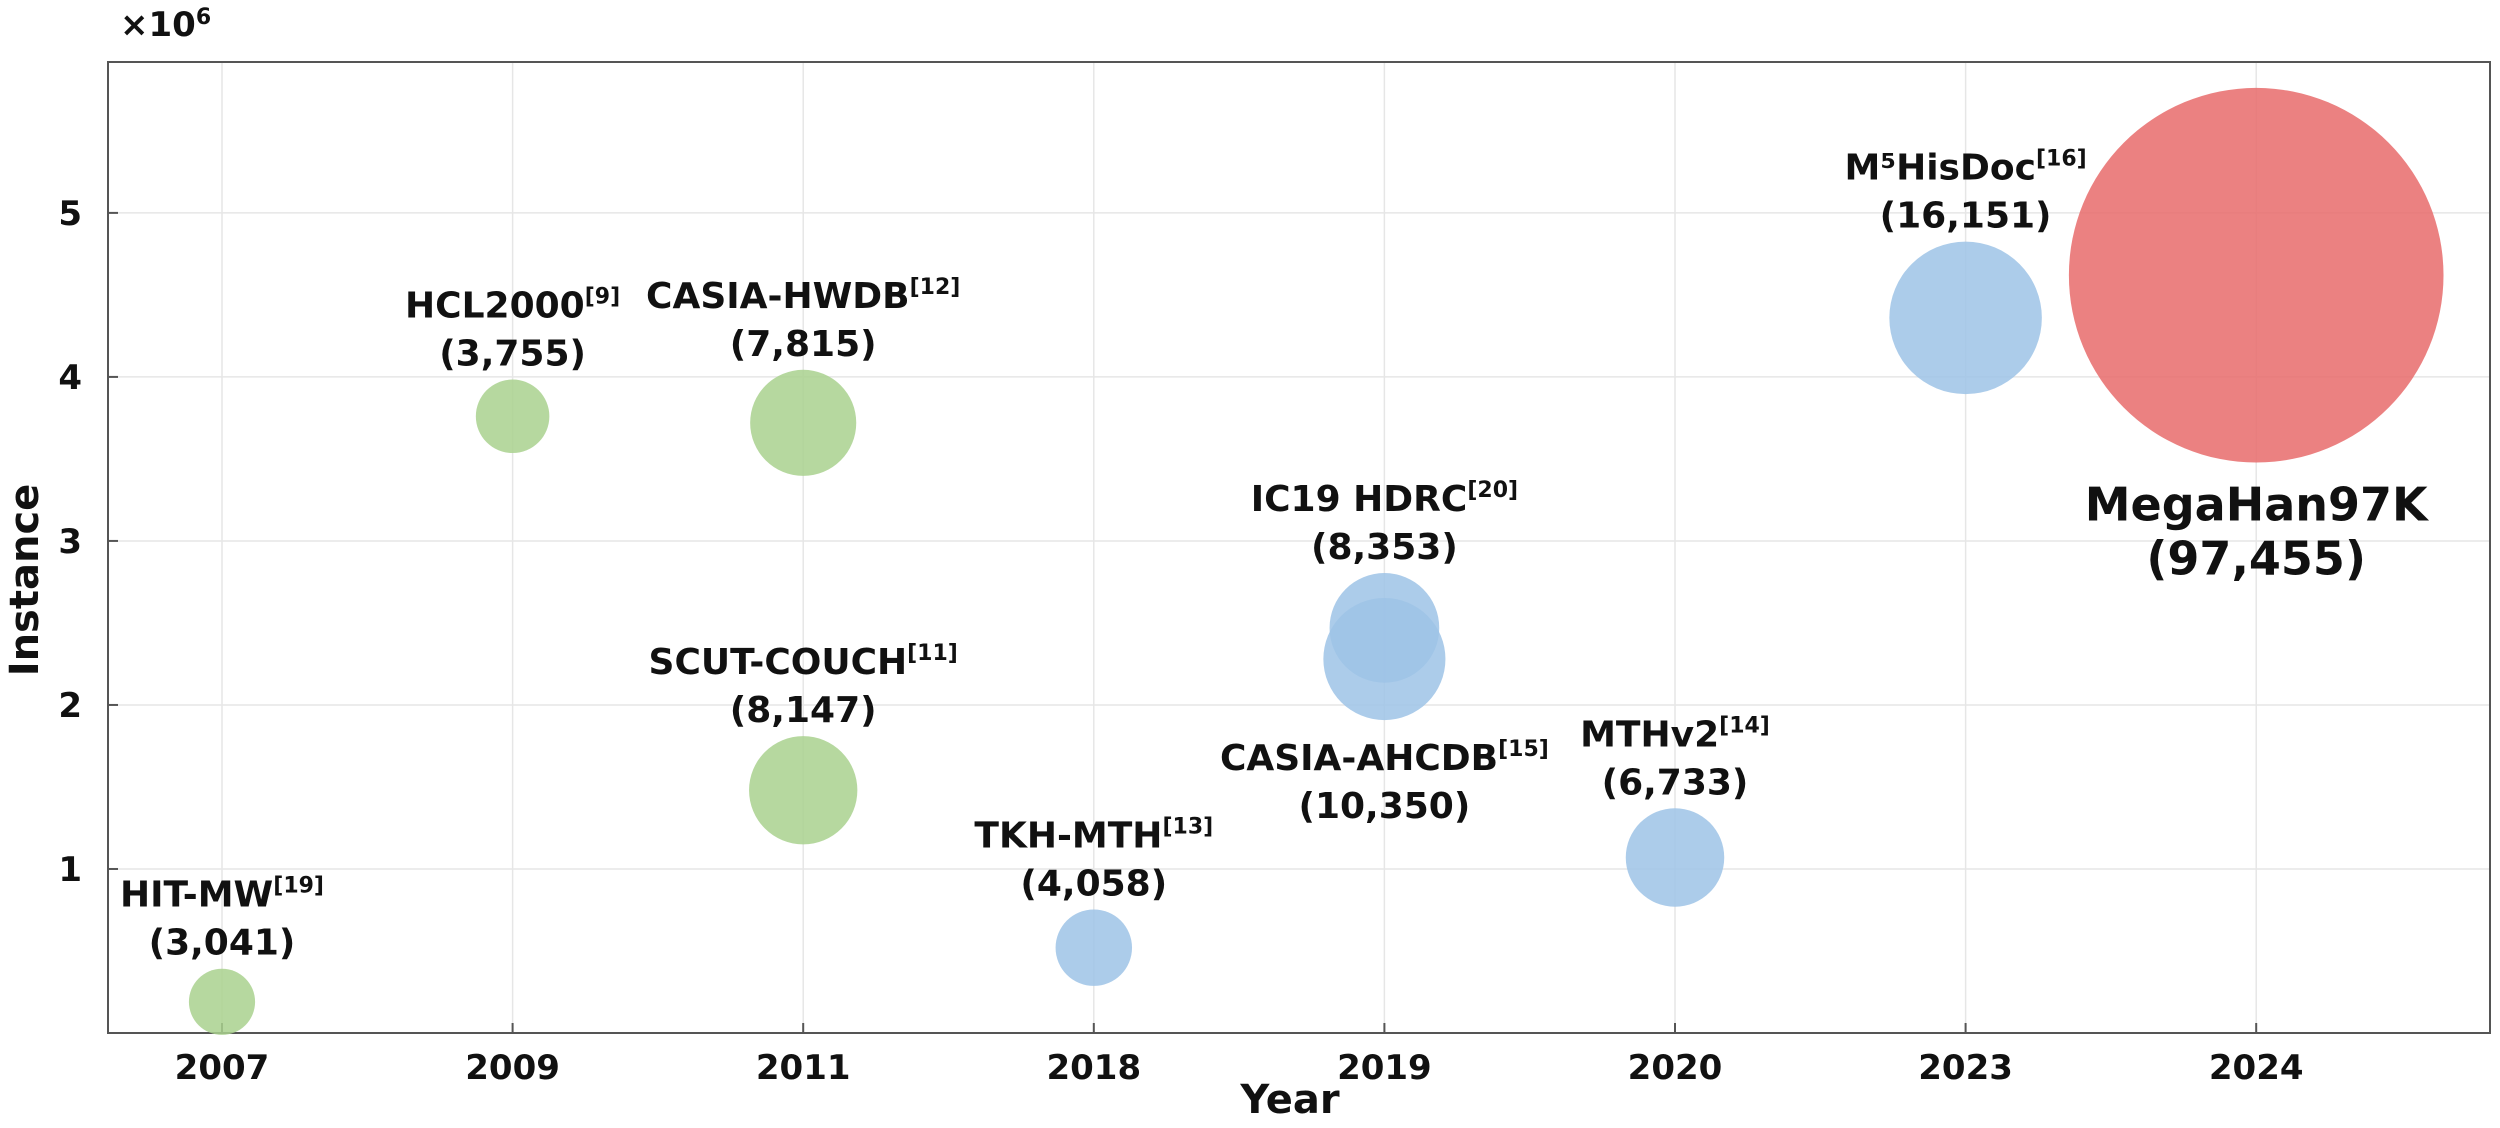 The height and width of the screenshot is (1128, 2500). Describe the element at coordinates (222, 1068) in the screenshot. I see `x-tick-label: 2007` at that location.